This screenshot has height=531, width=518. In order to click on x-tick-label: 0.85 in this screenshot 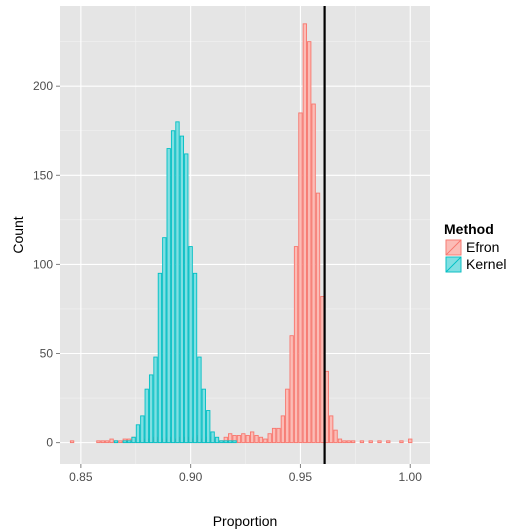, I will do `click(81, 477)`.